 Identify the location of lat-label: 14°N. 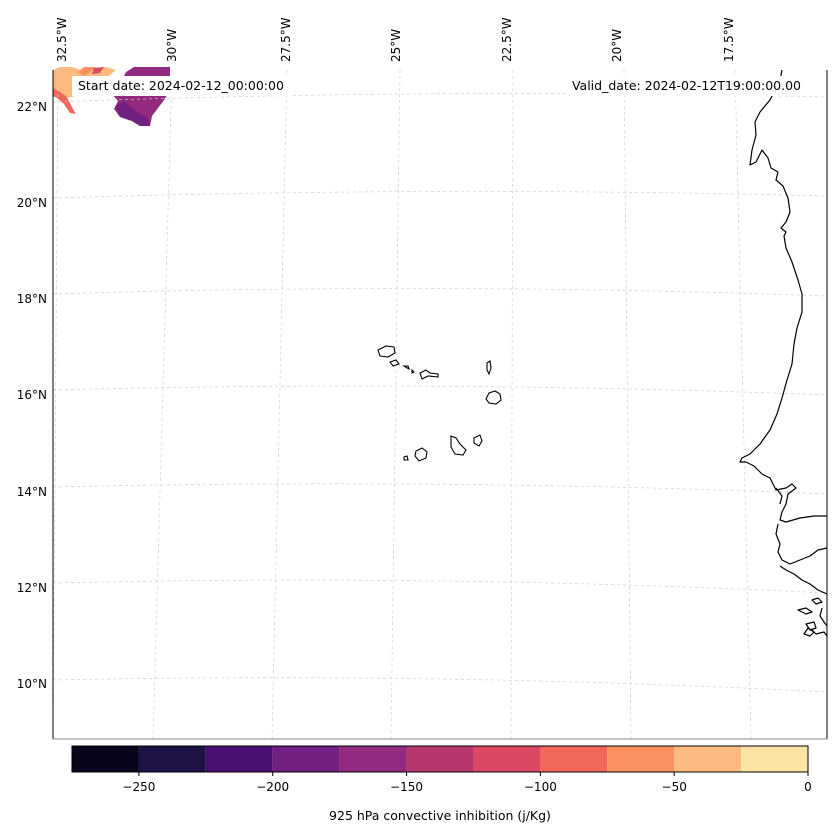
(32, 492).